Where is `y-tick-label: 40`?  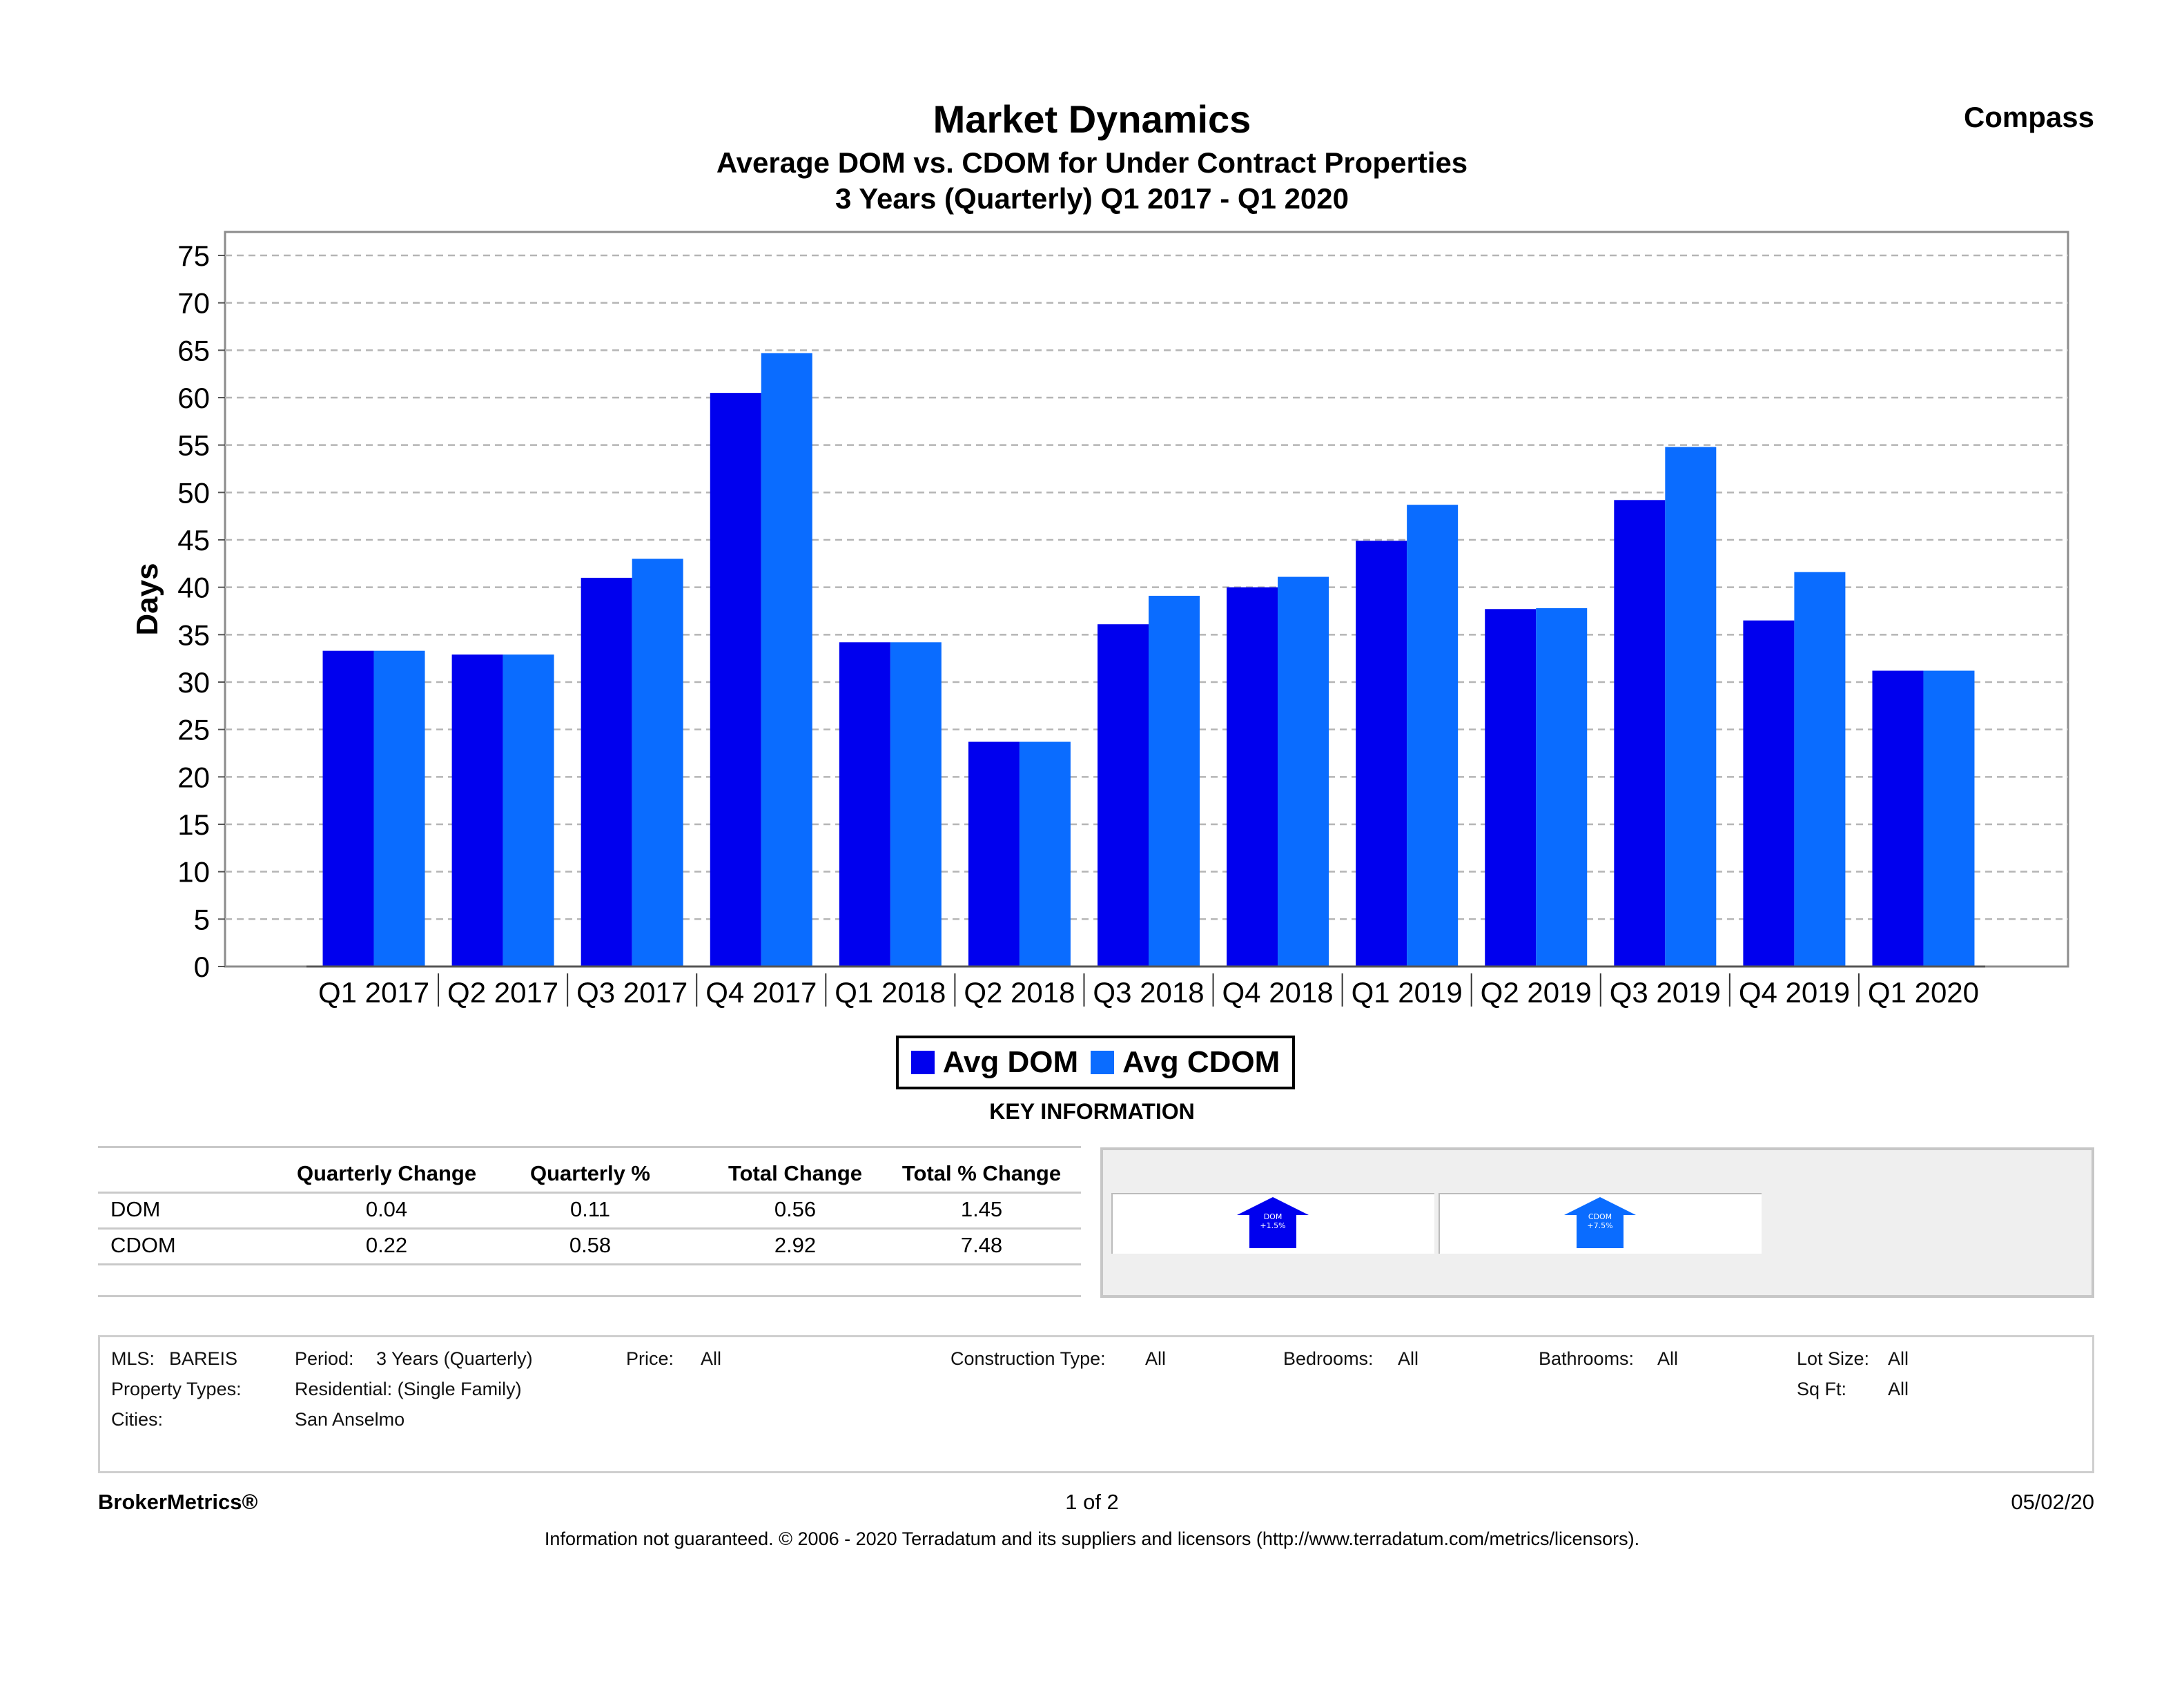 y-tick-label: 40 is located at coordinates (193, 588).